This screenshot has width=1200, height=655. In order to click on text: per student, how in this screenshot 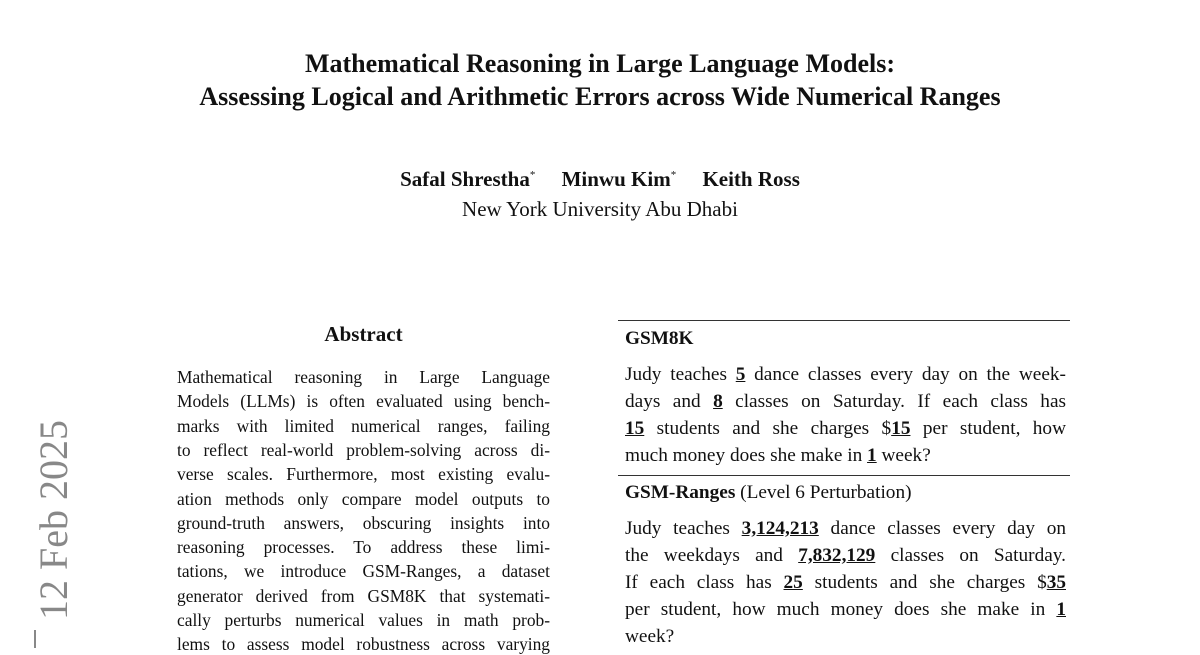, I will do `click(988, 428)`.